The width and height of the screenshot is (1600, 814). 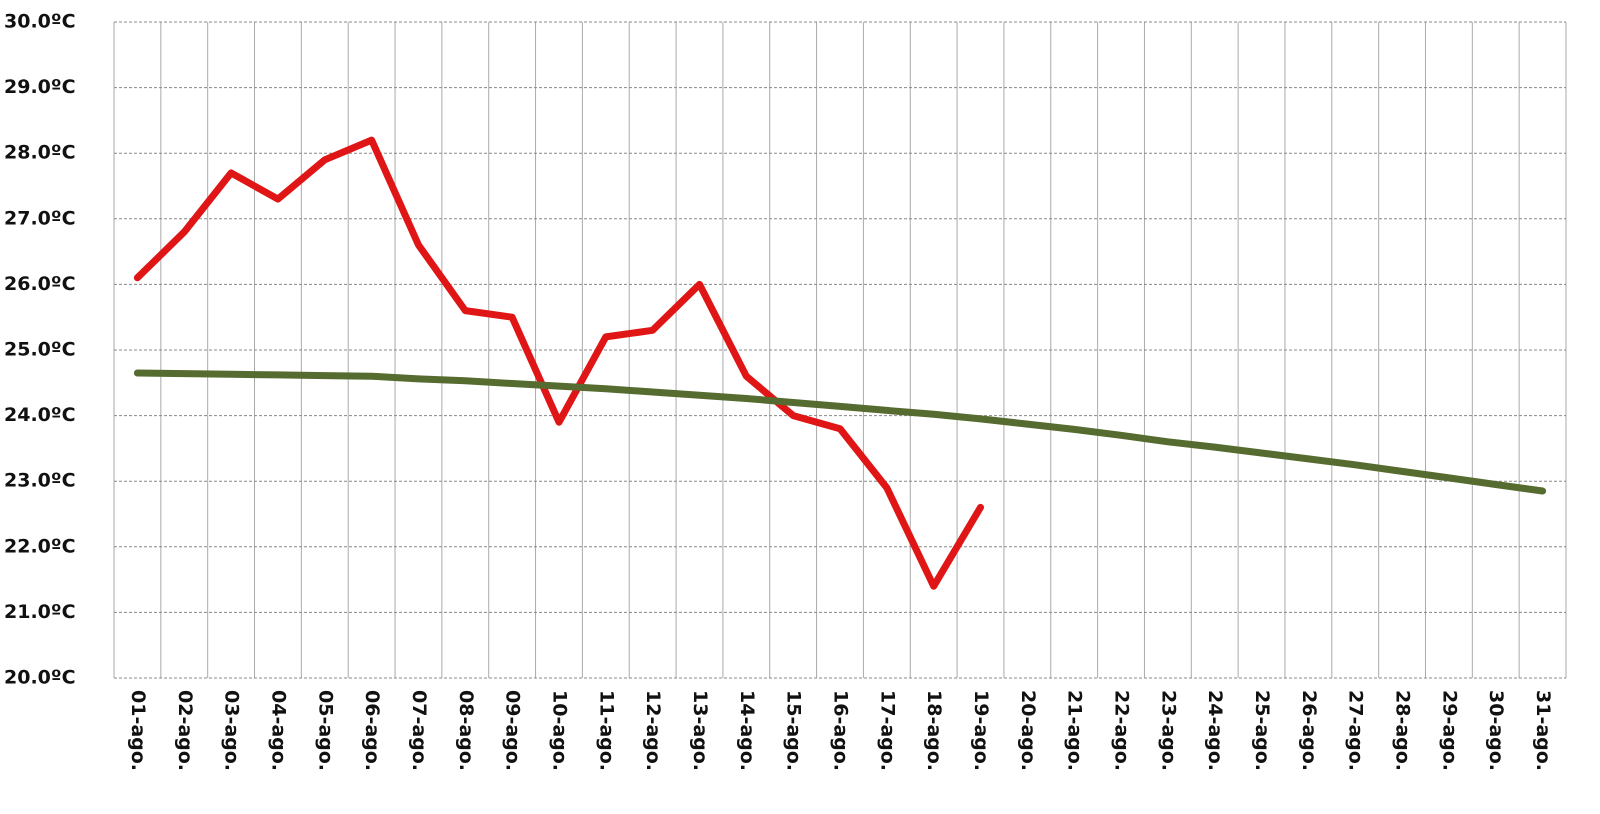 I want to click on x-tick-label: 08-ago., so click(x=466, y=730).